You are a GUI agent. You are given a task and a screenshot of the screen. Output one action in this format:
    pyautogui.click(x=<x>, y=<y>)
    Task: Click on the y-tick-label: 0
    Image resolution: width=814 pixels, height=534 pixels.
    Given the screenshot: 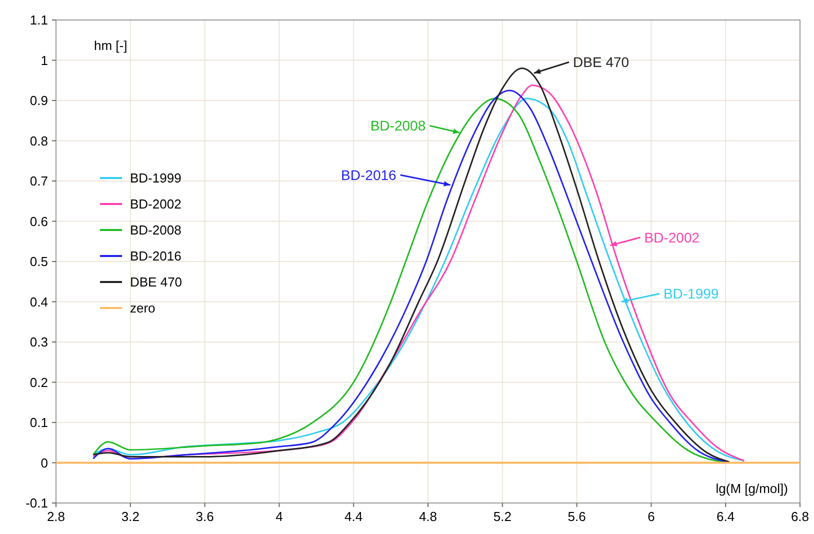 What is the action you would take?
    pyautogui.click(x=44, y=462)
    